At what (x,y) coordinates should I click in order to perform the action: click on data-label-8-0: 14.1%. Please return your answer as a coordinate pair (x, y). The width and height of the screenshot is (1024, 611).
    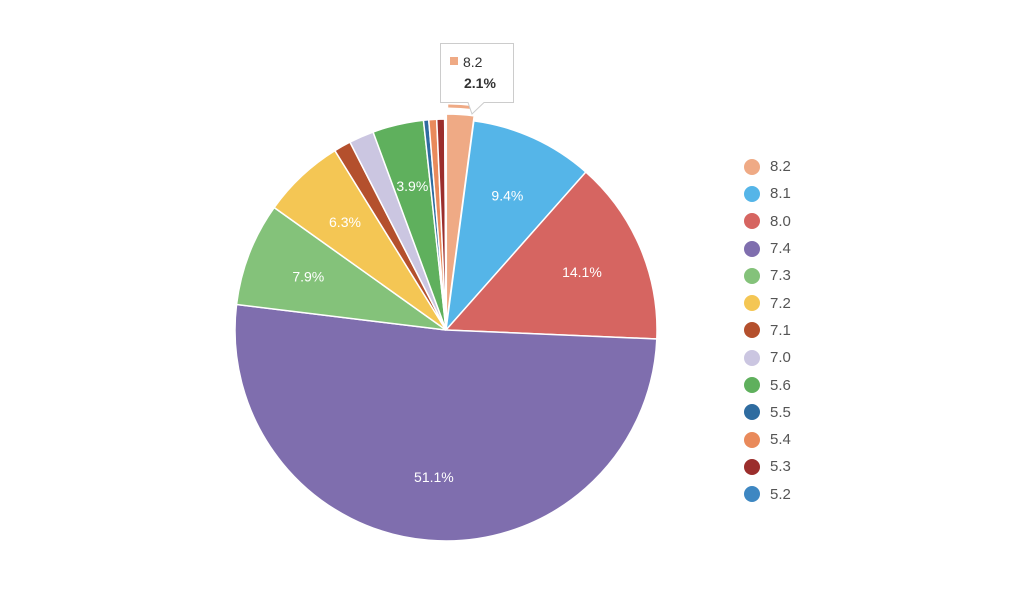
    Looking at the image, I should click on (582, 272).